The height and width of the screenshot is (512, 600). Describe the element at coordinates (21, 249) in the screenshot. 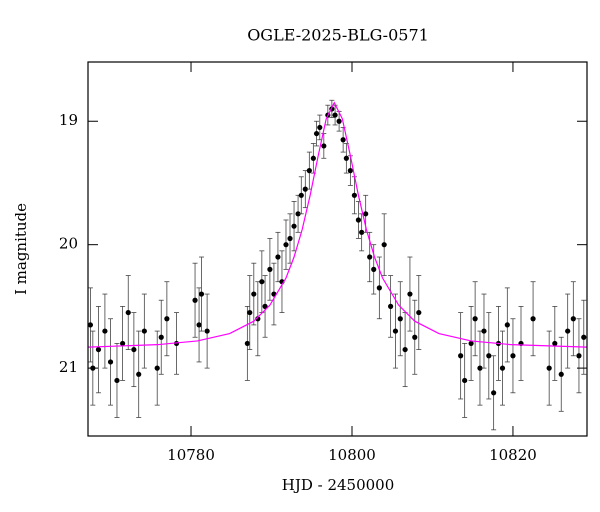

I see `y-axis-label: I magnitude` at that location.